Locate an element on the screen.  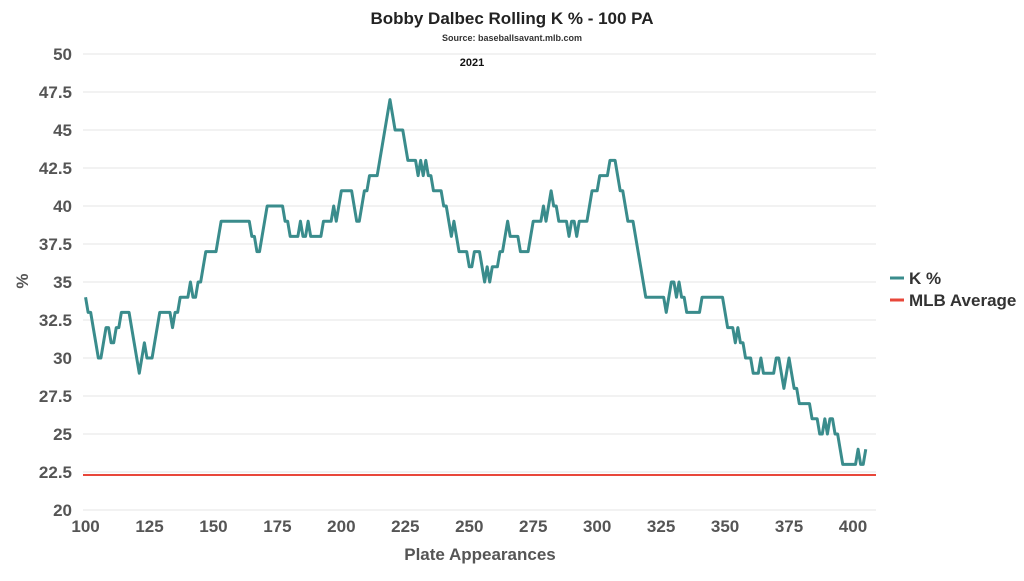
legend-label-k-pct: K % is located at coordinates (925, 278).